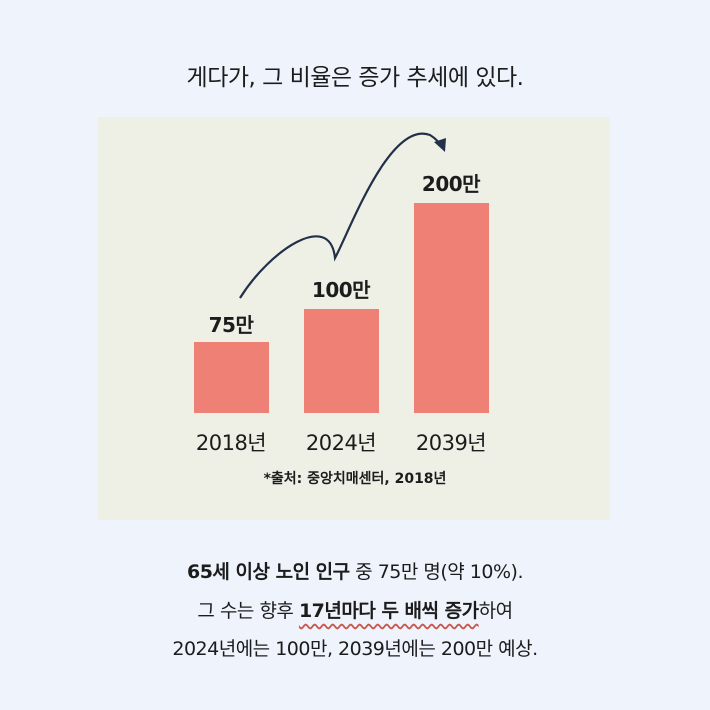  I want to click on category-label-2039: 2039년, so click(451, 443).